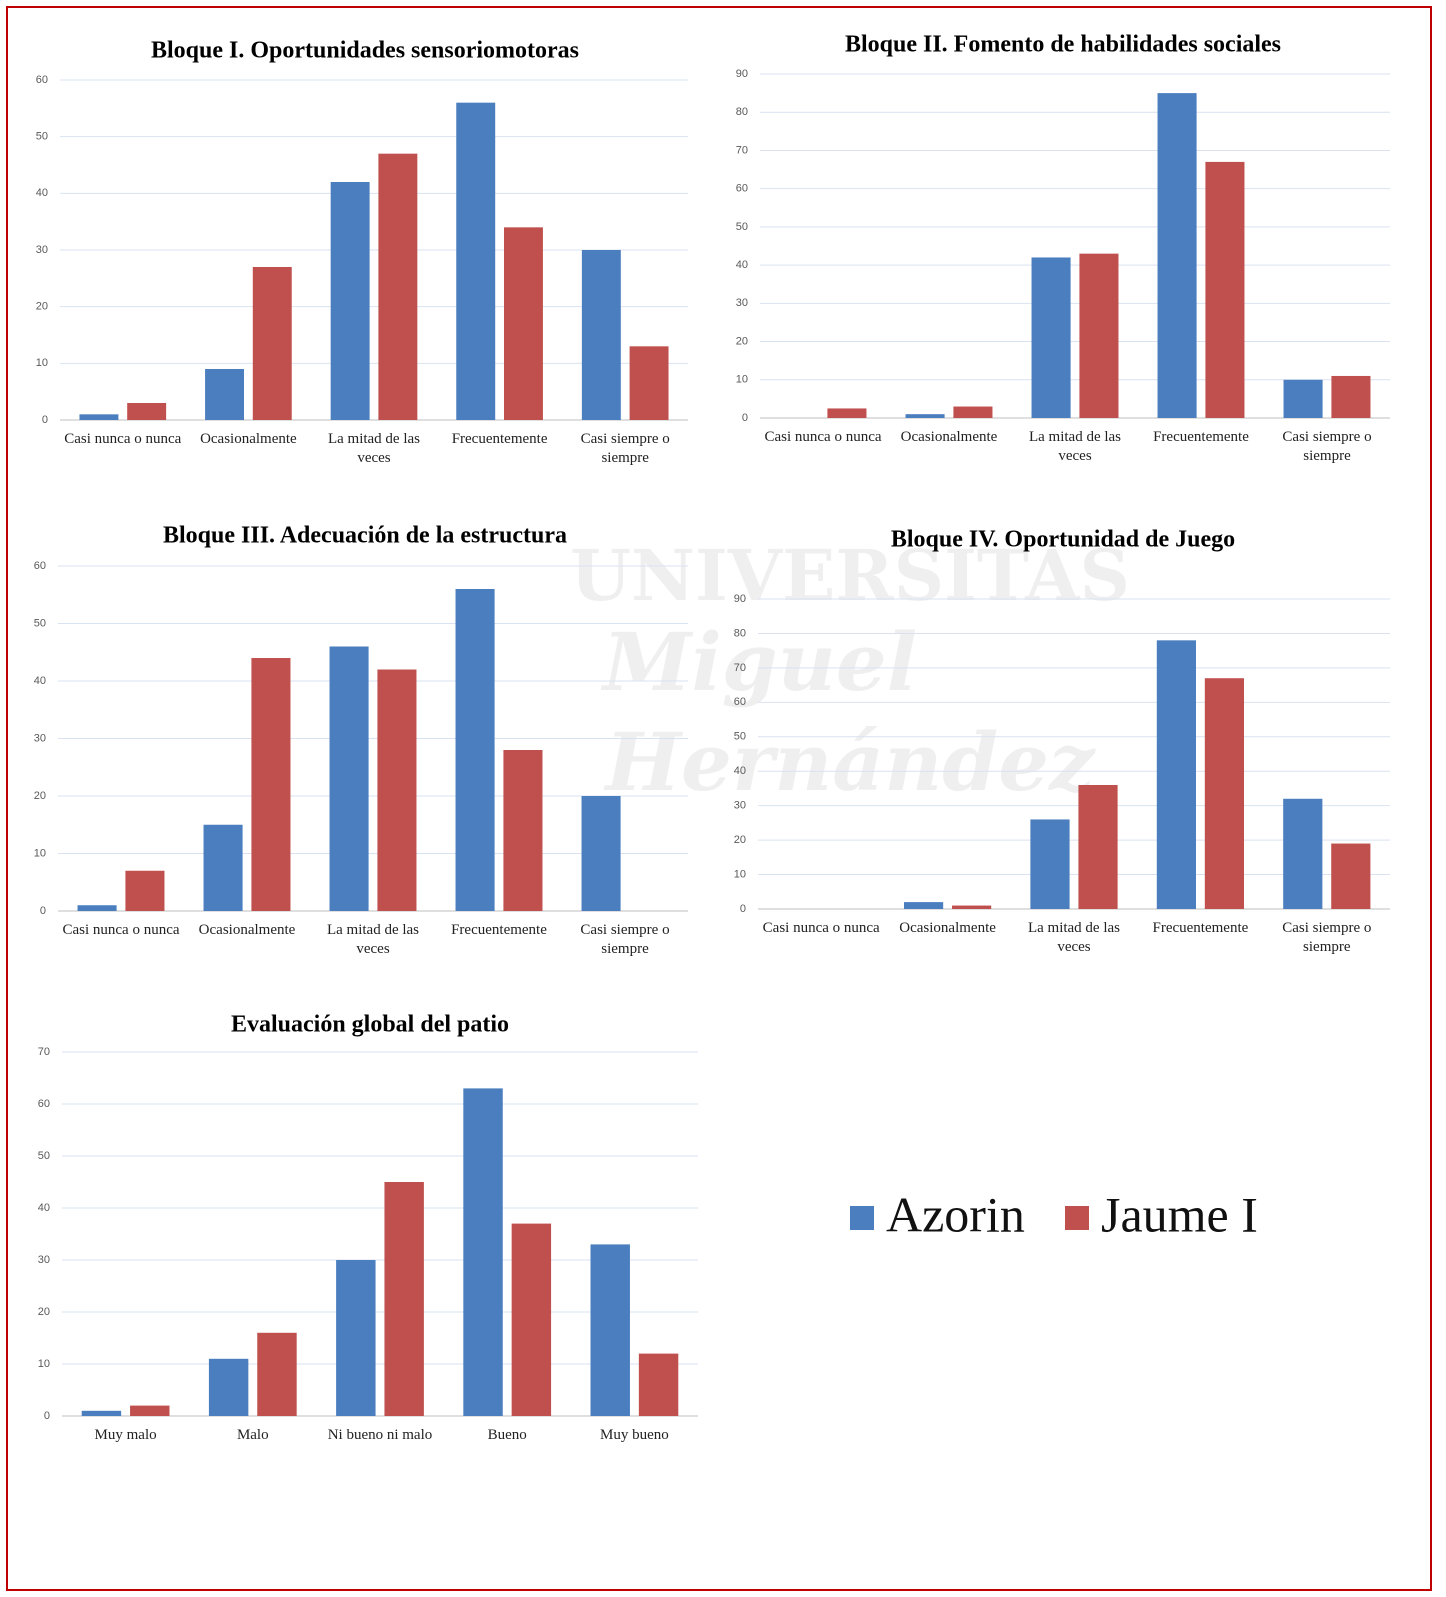 The image size is (1446, 1597). I want to click on x-tick-label: Muy bueno, so click(634, 1435).